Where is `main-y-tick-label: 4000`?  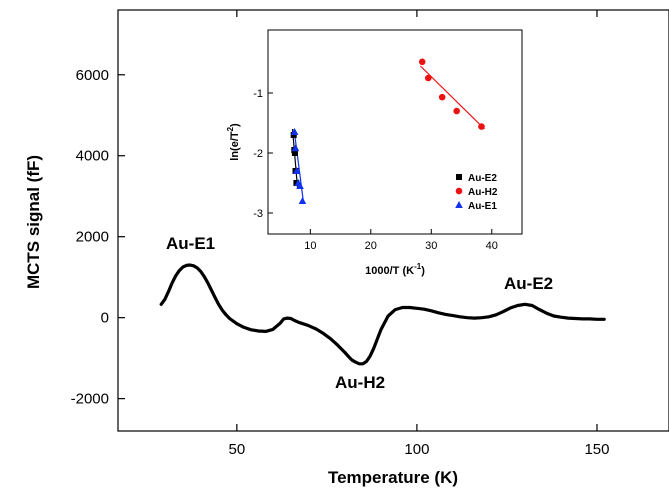 main-y-tick-label: 4000 is located at coordinates (92, 156).